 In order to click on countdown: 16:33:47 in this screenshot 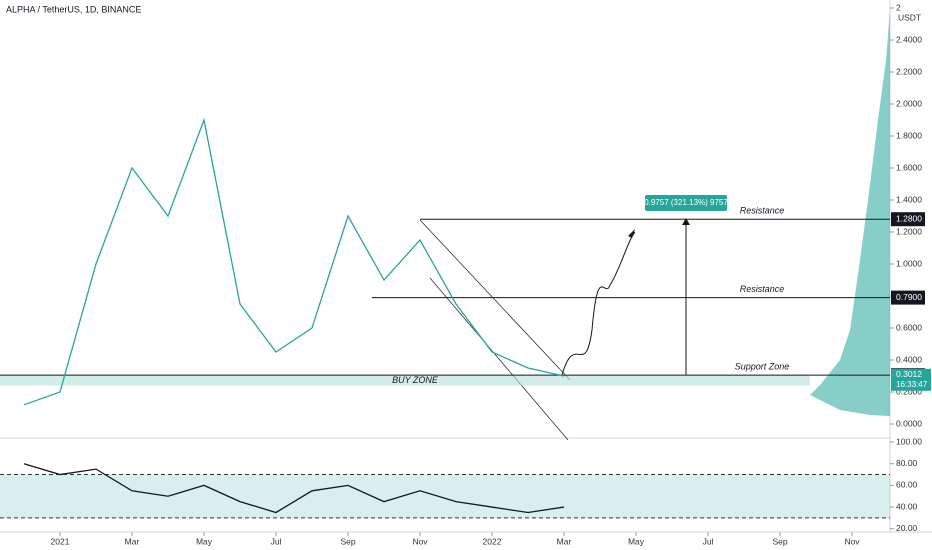, I will do `click(912, 384)`.